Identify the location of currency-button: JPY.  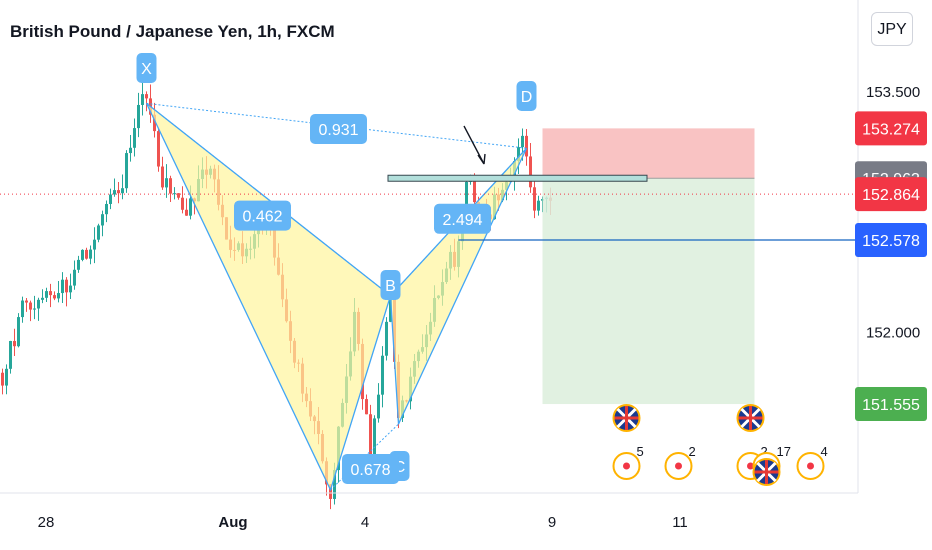
(892, 29).